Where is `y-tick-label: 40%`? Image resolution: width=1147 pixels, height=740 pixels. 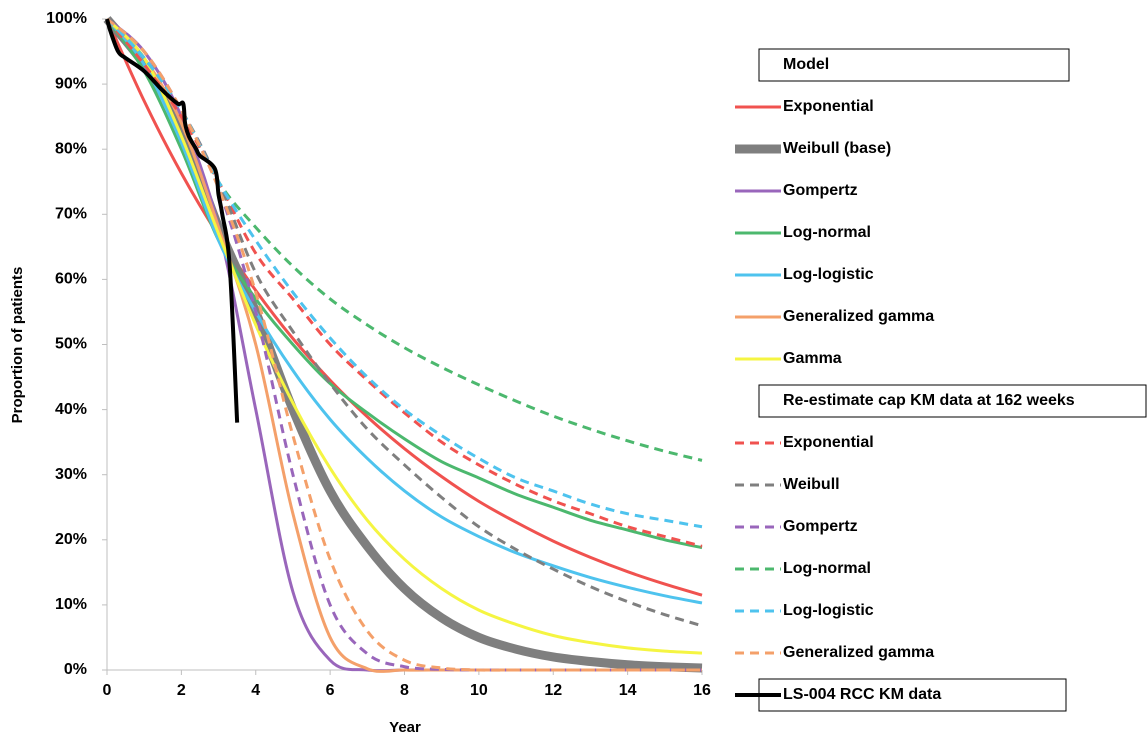
y-tick-label: 40% is located at coordinates (71, 409).